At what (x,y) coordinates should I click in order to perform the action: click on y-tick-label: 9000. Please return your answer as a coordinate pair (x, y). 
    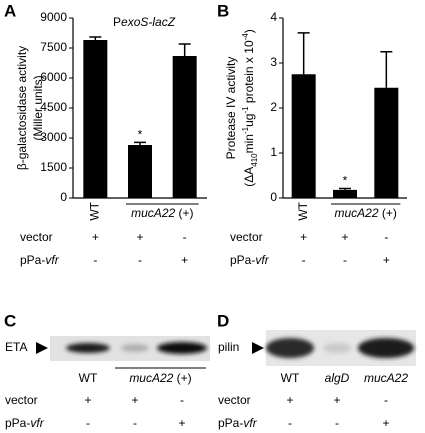
    Looking at the image, I should click on (53, 17).